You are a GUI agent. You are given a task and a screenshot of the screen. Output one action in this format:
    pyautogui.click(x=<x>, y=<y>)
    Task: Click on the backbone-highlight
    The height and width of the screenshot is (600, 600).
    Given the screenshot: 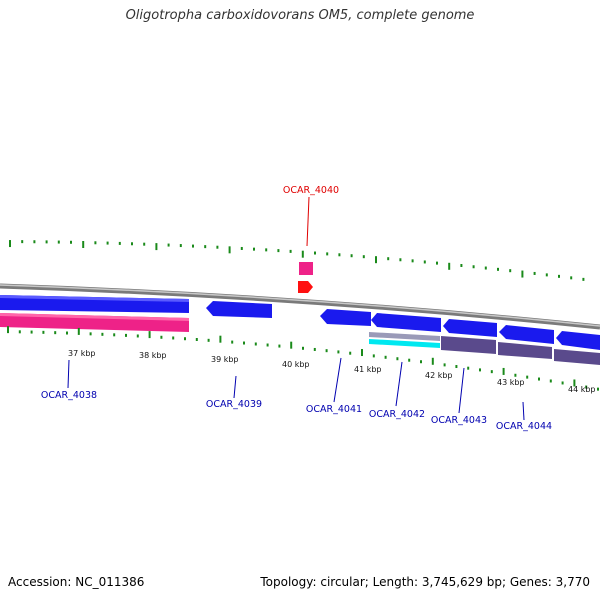 What is the action you would take?
    pyautogui.click(x=300, y=305)
    